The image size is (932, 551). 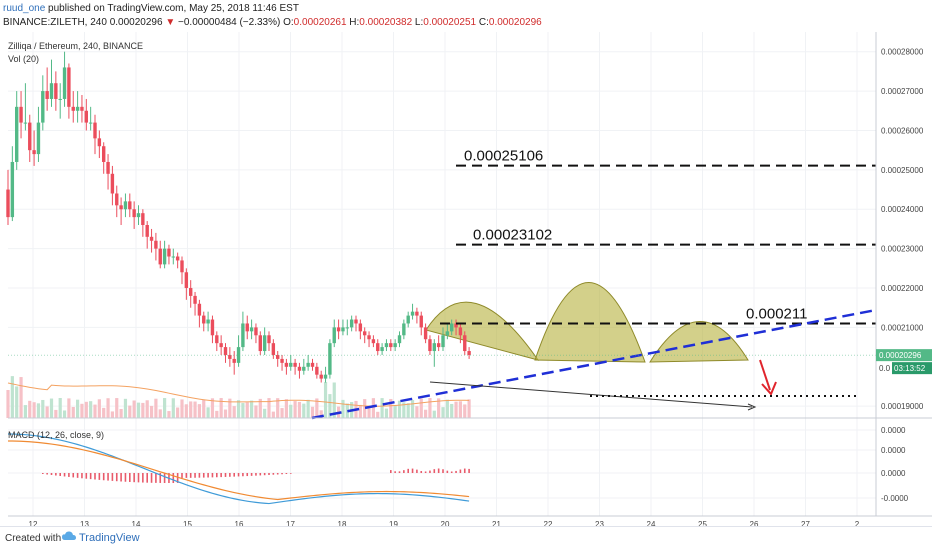 What do you see at coordinates (496, 523) in the screenshot?
I see `time-tick-label: 21` at bounding box center [496, 523].